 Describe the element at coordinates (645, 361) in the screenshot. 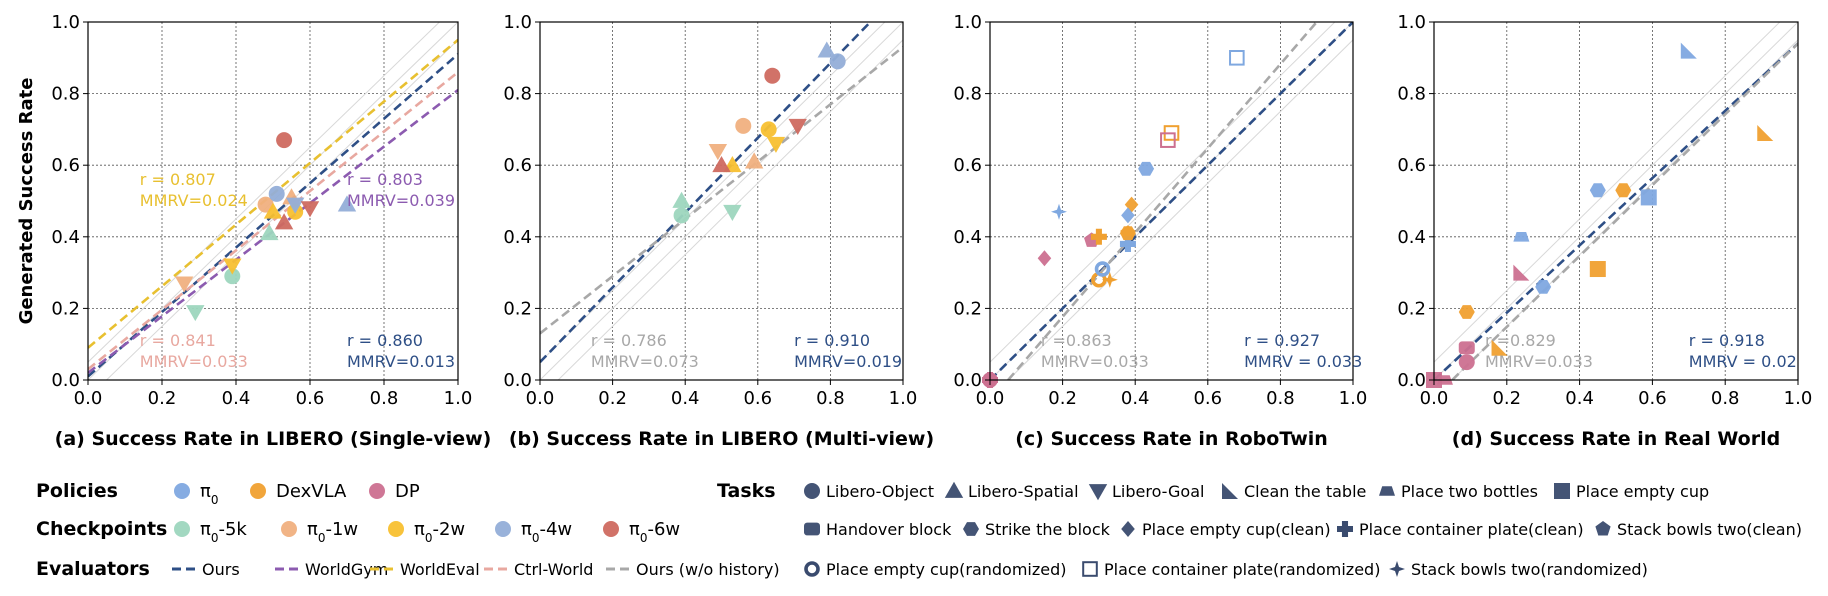

I see `stat-mmrv-label: MMRV=0.073` at that location.